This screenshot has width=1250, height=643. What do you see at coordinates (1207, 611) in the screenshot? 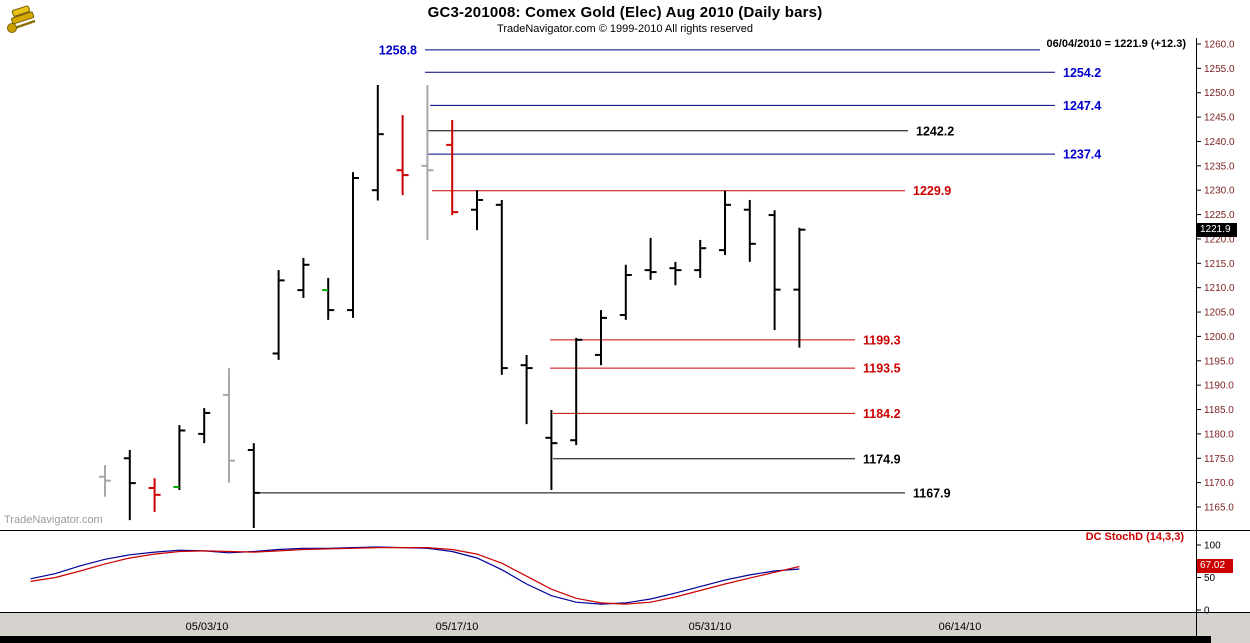
I see `stoch-scale-label: 0` at bounding box center [1207, 611].